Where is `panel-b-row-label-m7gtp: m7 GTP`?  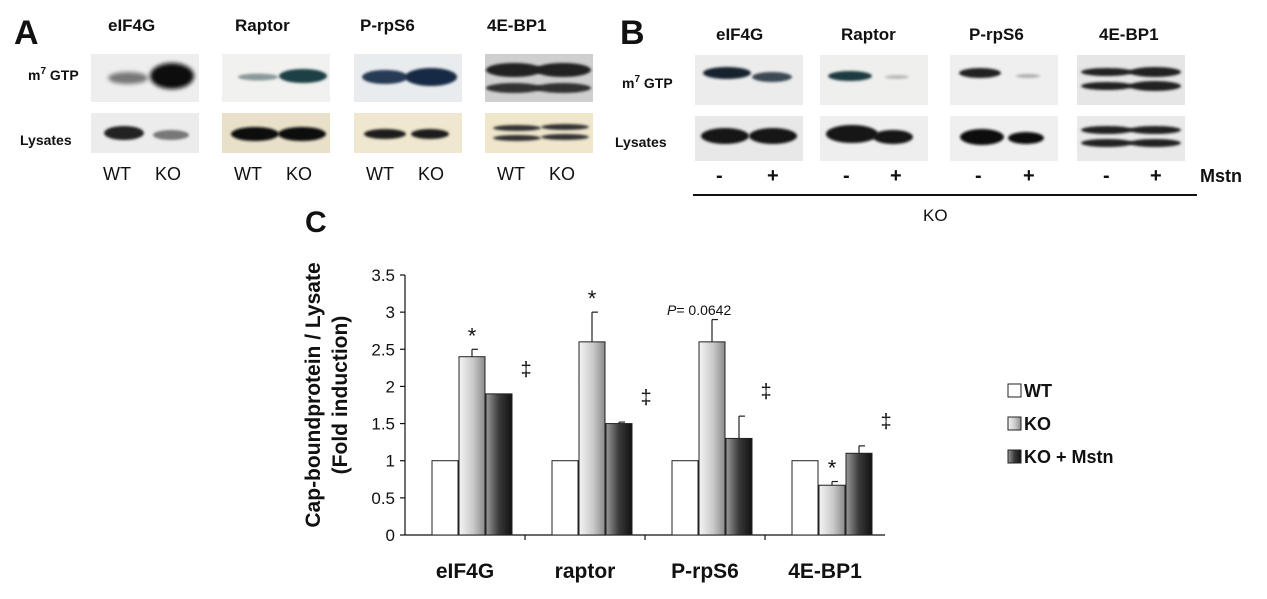
panel-b-row-label-m7gtp: m7 GTP is located at coordinates (647, 82).